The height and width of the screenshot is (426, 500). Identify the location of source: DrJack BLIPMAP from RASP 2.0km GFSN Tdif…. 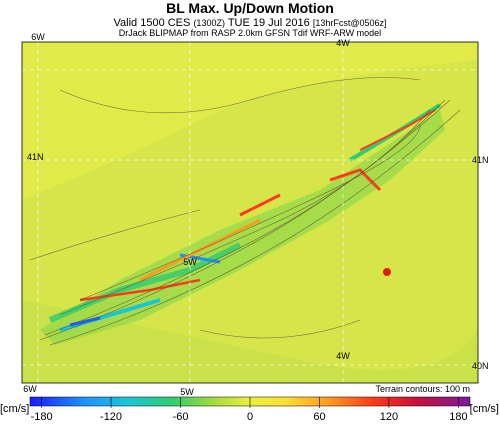
(250, 33).